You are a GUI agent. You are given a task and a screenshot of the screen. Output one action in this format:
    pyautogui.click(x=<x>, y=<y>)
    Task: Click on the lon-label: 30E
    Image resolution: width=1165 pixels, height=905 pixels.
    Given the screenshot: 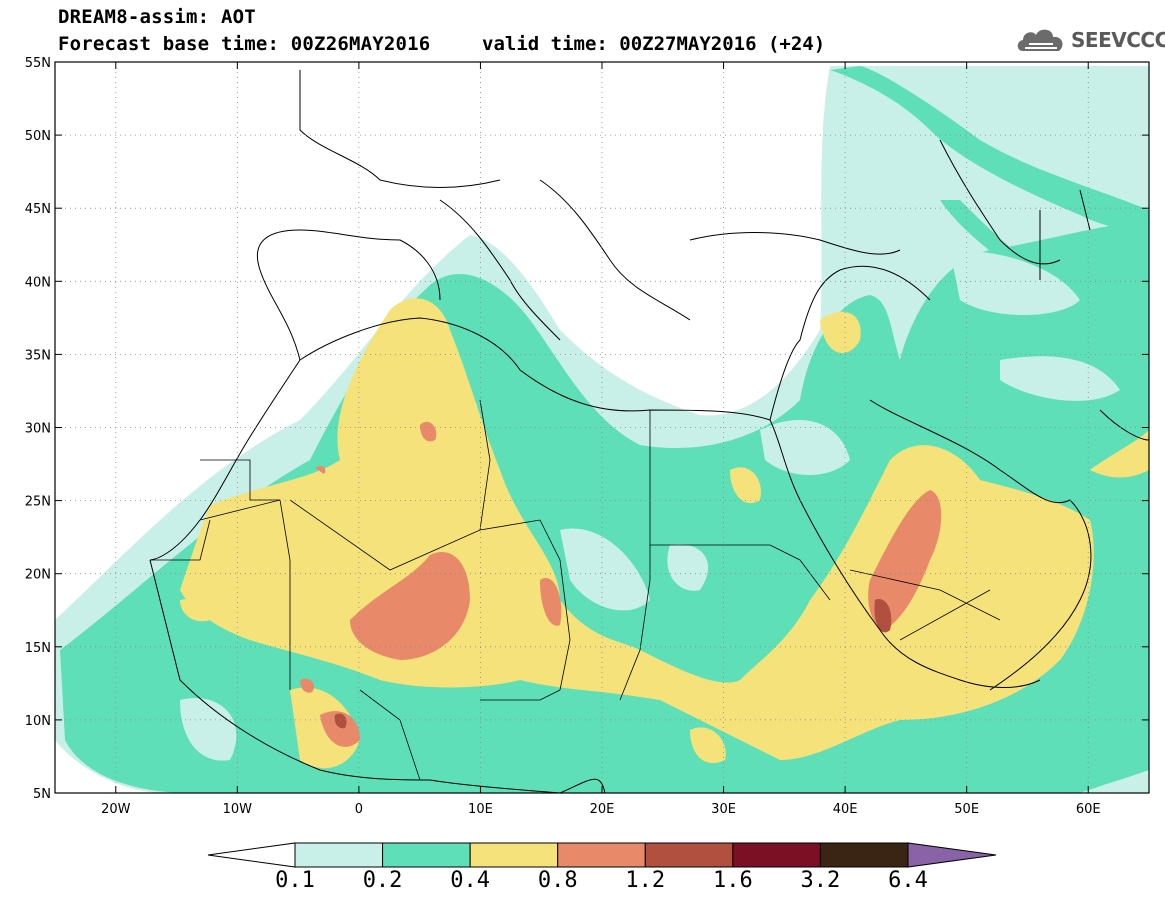 What is the action you would take?
    pyautogui.click(x=723, y=809)
    